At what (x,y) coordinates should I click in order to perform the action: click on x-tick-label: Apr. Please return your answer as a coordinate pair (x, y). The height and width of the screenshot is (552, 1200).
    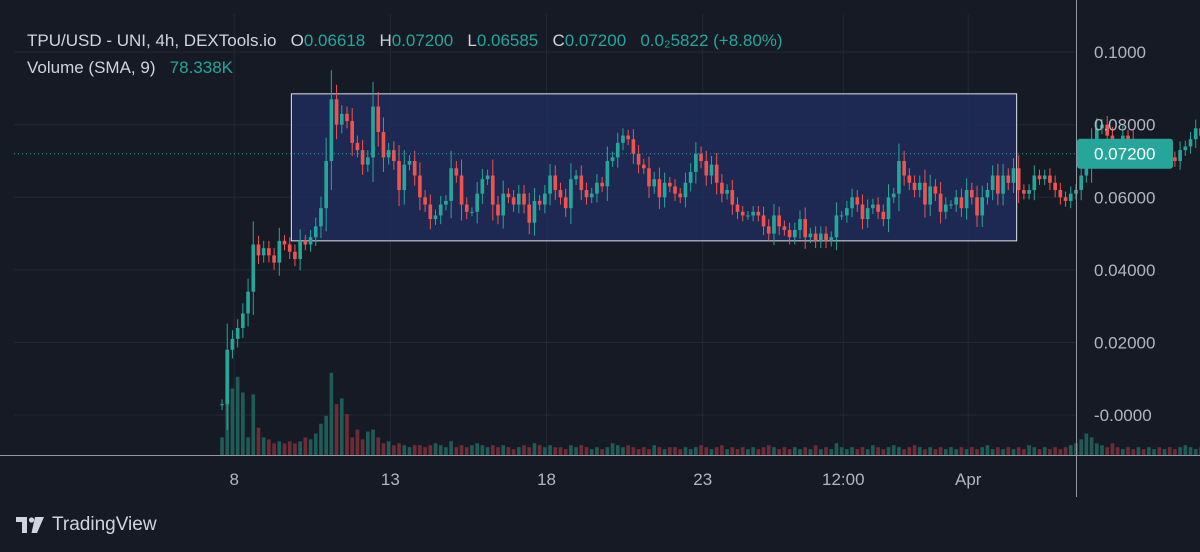
    Looking at the image, I should click on (968, 479).